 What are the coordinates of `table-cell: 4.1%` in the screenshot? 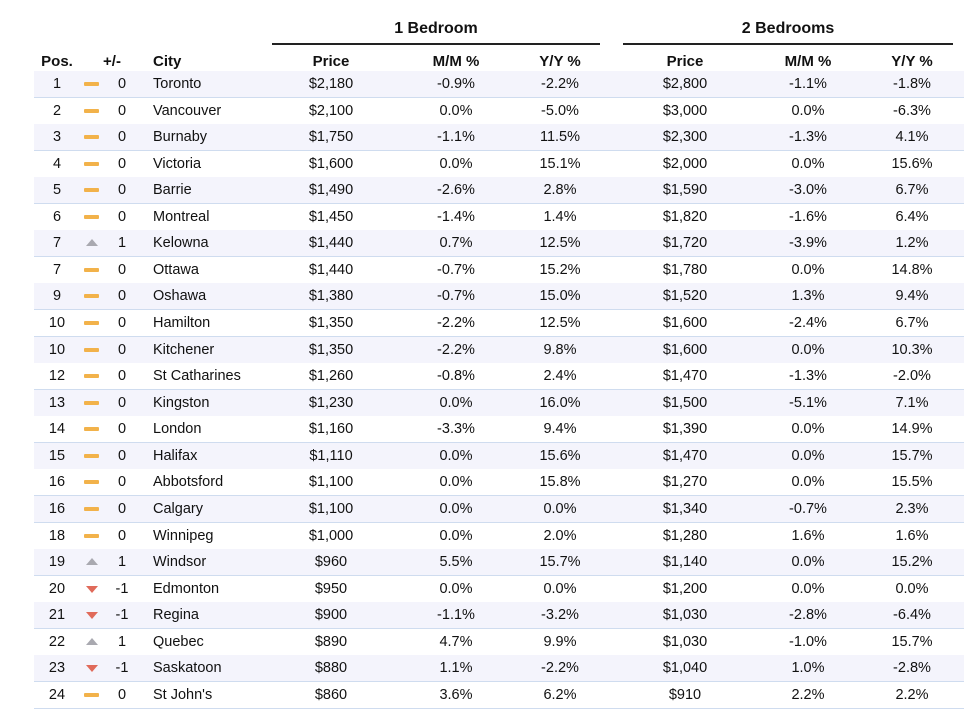 It's located at (912, 137).